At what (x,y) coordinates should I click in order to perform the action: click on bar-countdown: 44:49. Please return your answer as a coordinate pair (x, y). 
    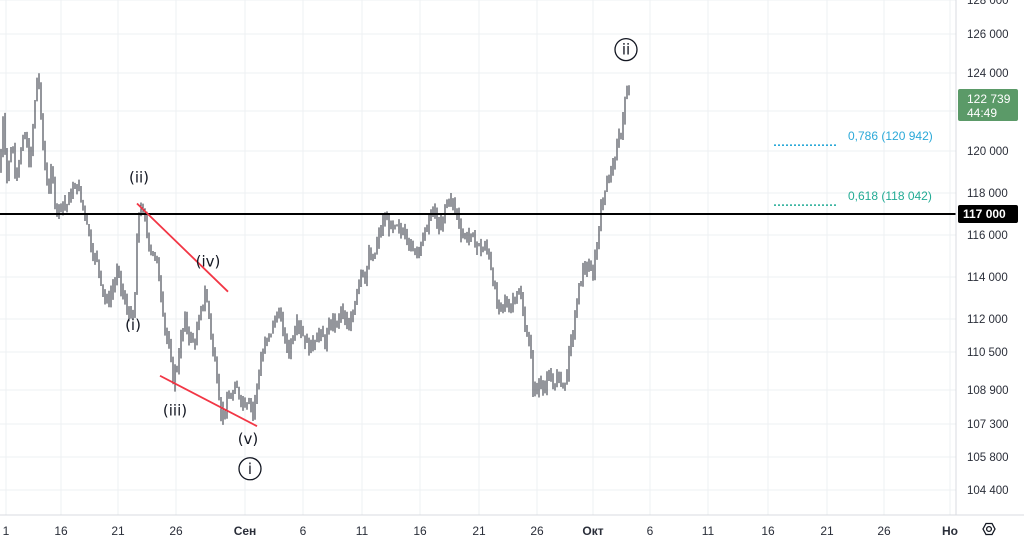
    Looking at the image, I should click on (982, 113).